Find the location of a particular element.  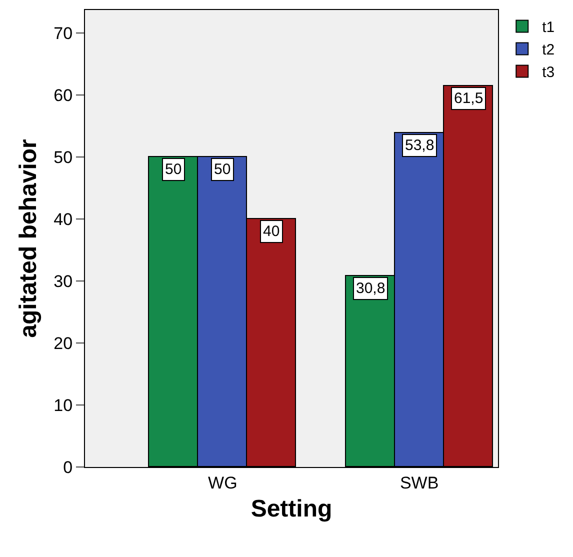

data-label: 61,5 is located at coordinates (469, 98).